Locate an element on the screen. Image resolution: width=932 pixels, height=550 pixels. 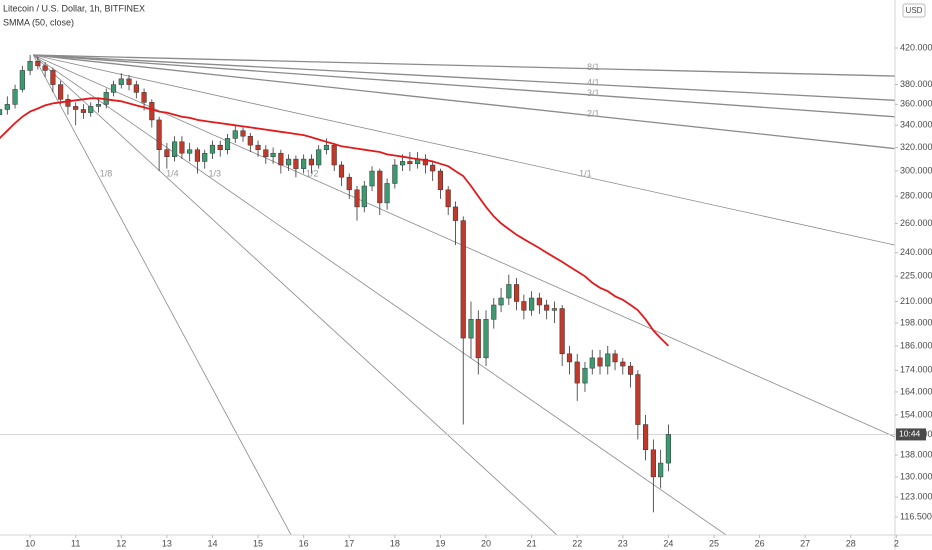
currency-box is located at coordinates (914, 10).